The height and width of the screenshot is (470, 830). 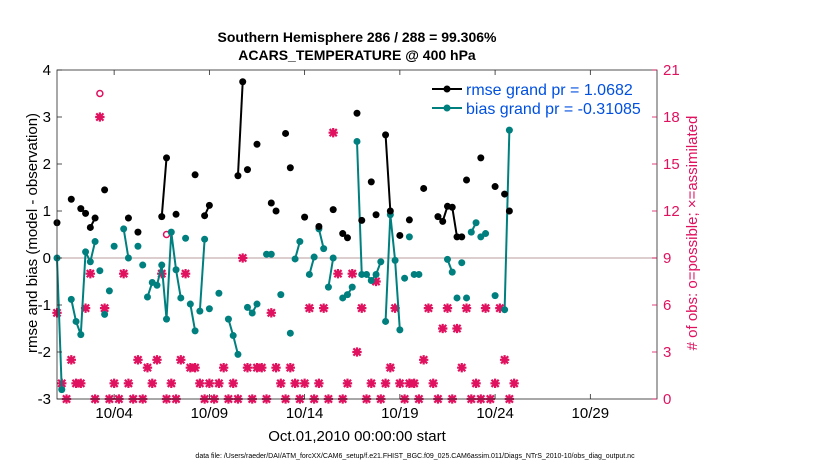 I want to click on y-left-tick-label: -1, so click(x=44, y=305).